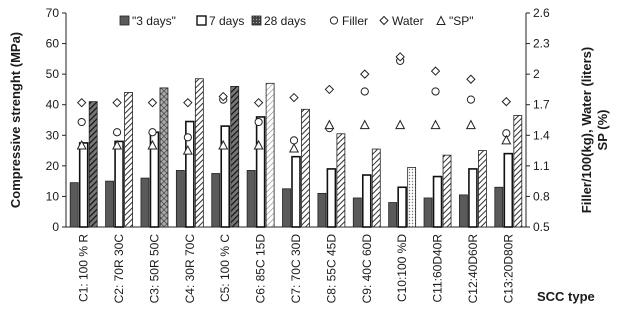 Image resolution: width=623 pixels, height=320 pixels. Describe the element at coordinates (538, 120) in the screenshot. I see `right-axis-ticks: 0.5 0.8 1.1 1.4 1.7 2 2.3 2.6` at that location.